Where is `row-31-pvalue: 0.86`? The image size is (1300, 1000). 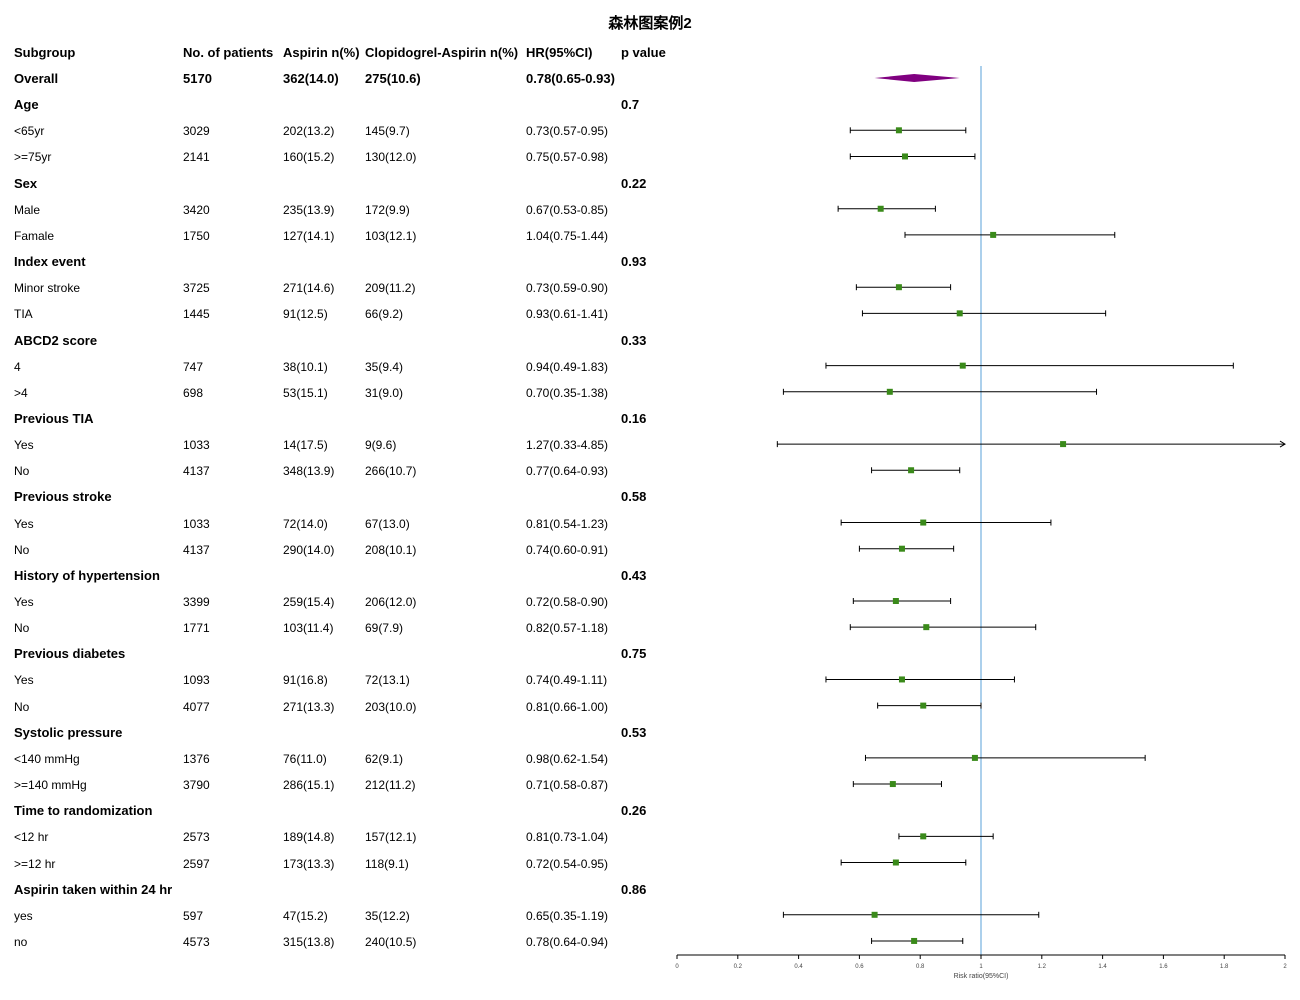
row-31-pvalue: 0.86 is located at coordinates (634, 889).